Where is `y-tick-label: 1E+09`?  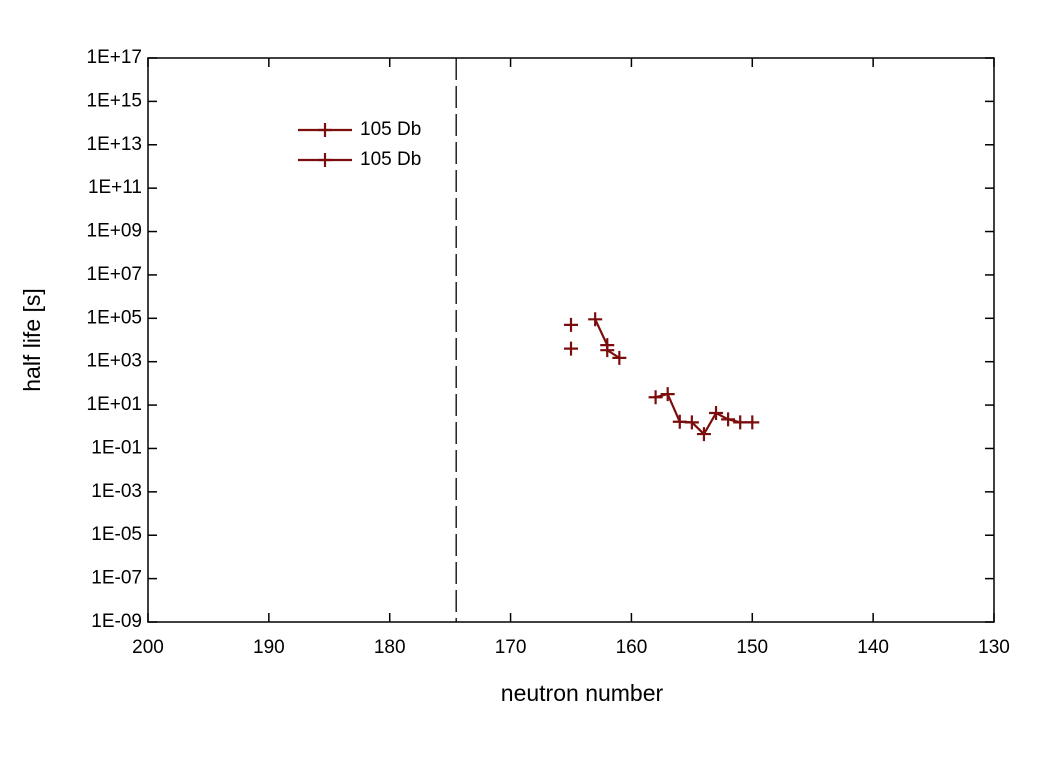
y-tick-label: 1E+09 is located at coordinates (114, 231).